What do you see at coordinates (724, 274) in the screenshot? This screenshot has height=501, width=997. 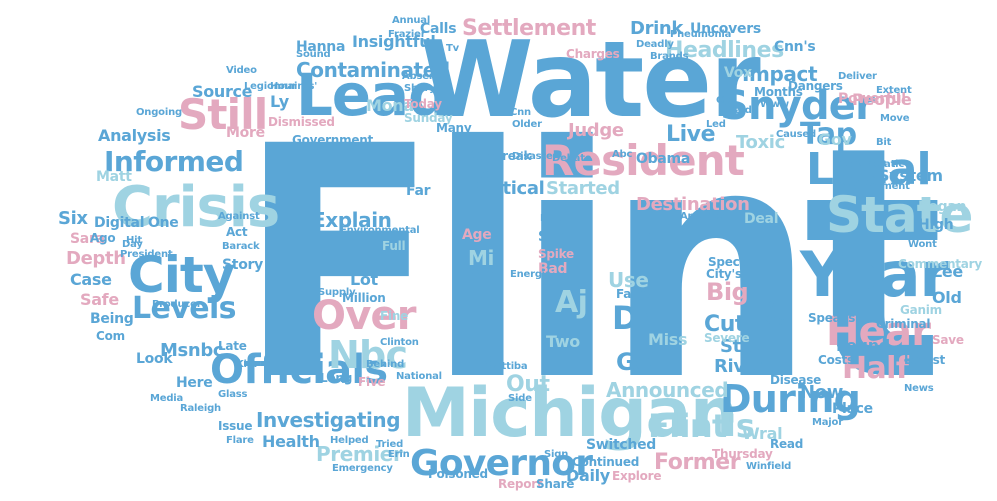 I see `word-citys: City's` at bounding box center [724, 274].